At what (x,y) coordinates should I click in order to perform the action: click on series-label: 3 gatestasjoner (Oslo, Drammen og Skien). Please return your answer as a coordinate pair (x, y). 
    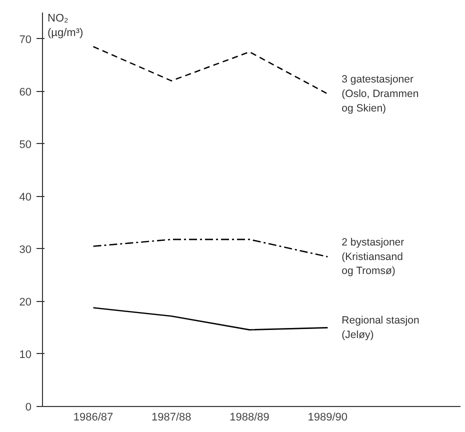
    Looking at the image, I should click on (380, 94).